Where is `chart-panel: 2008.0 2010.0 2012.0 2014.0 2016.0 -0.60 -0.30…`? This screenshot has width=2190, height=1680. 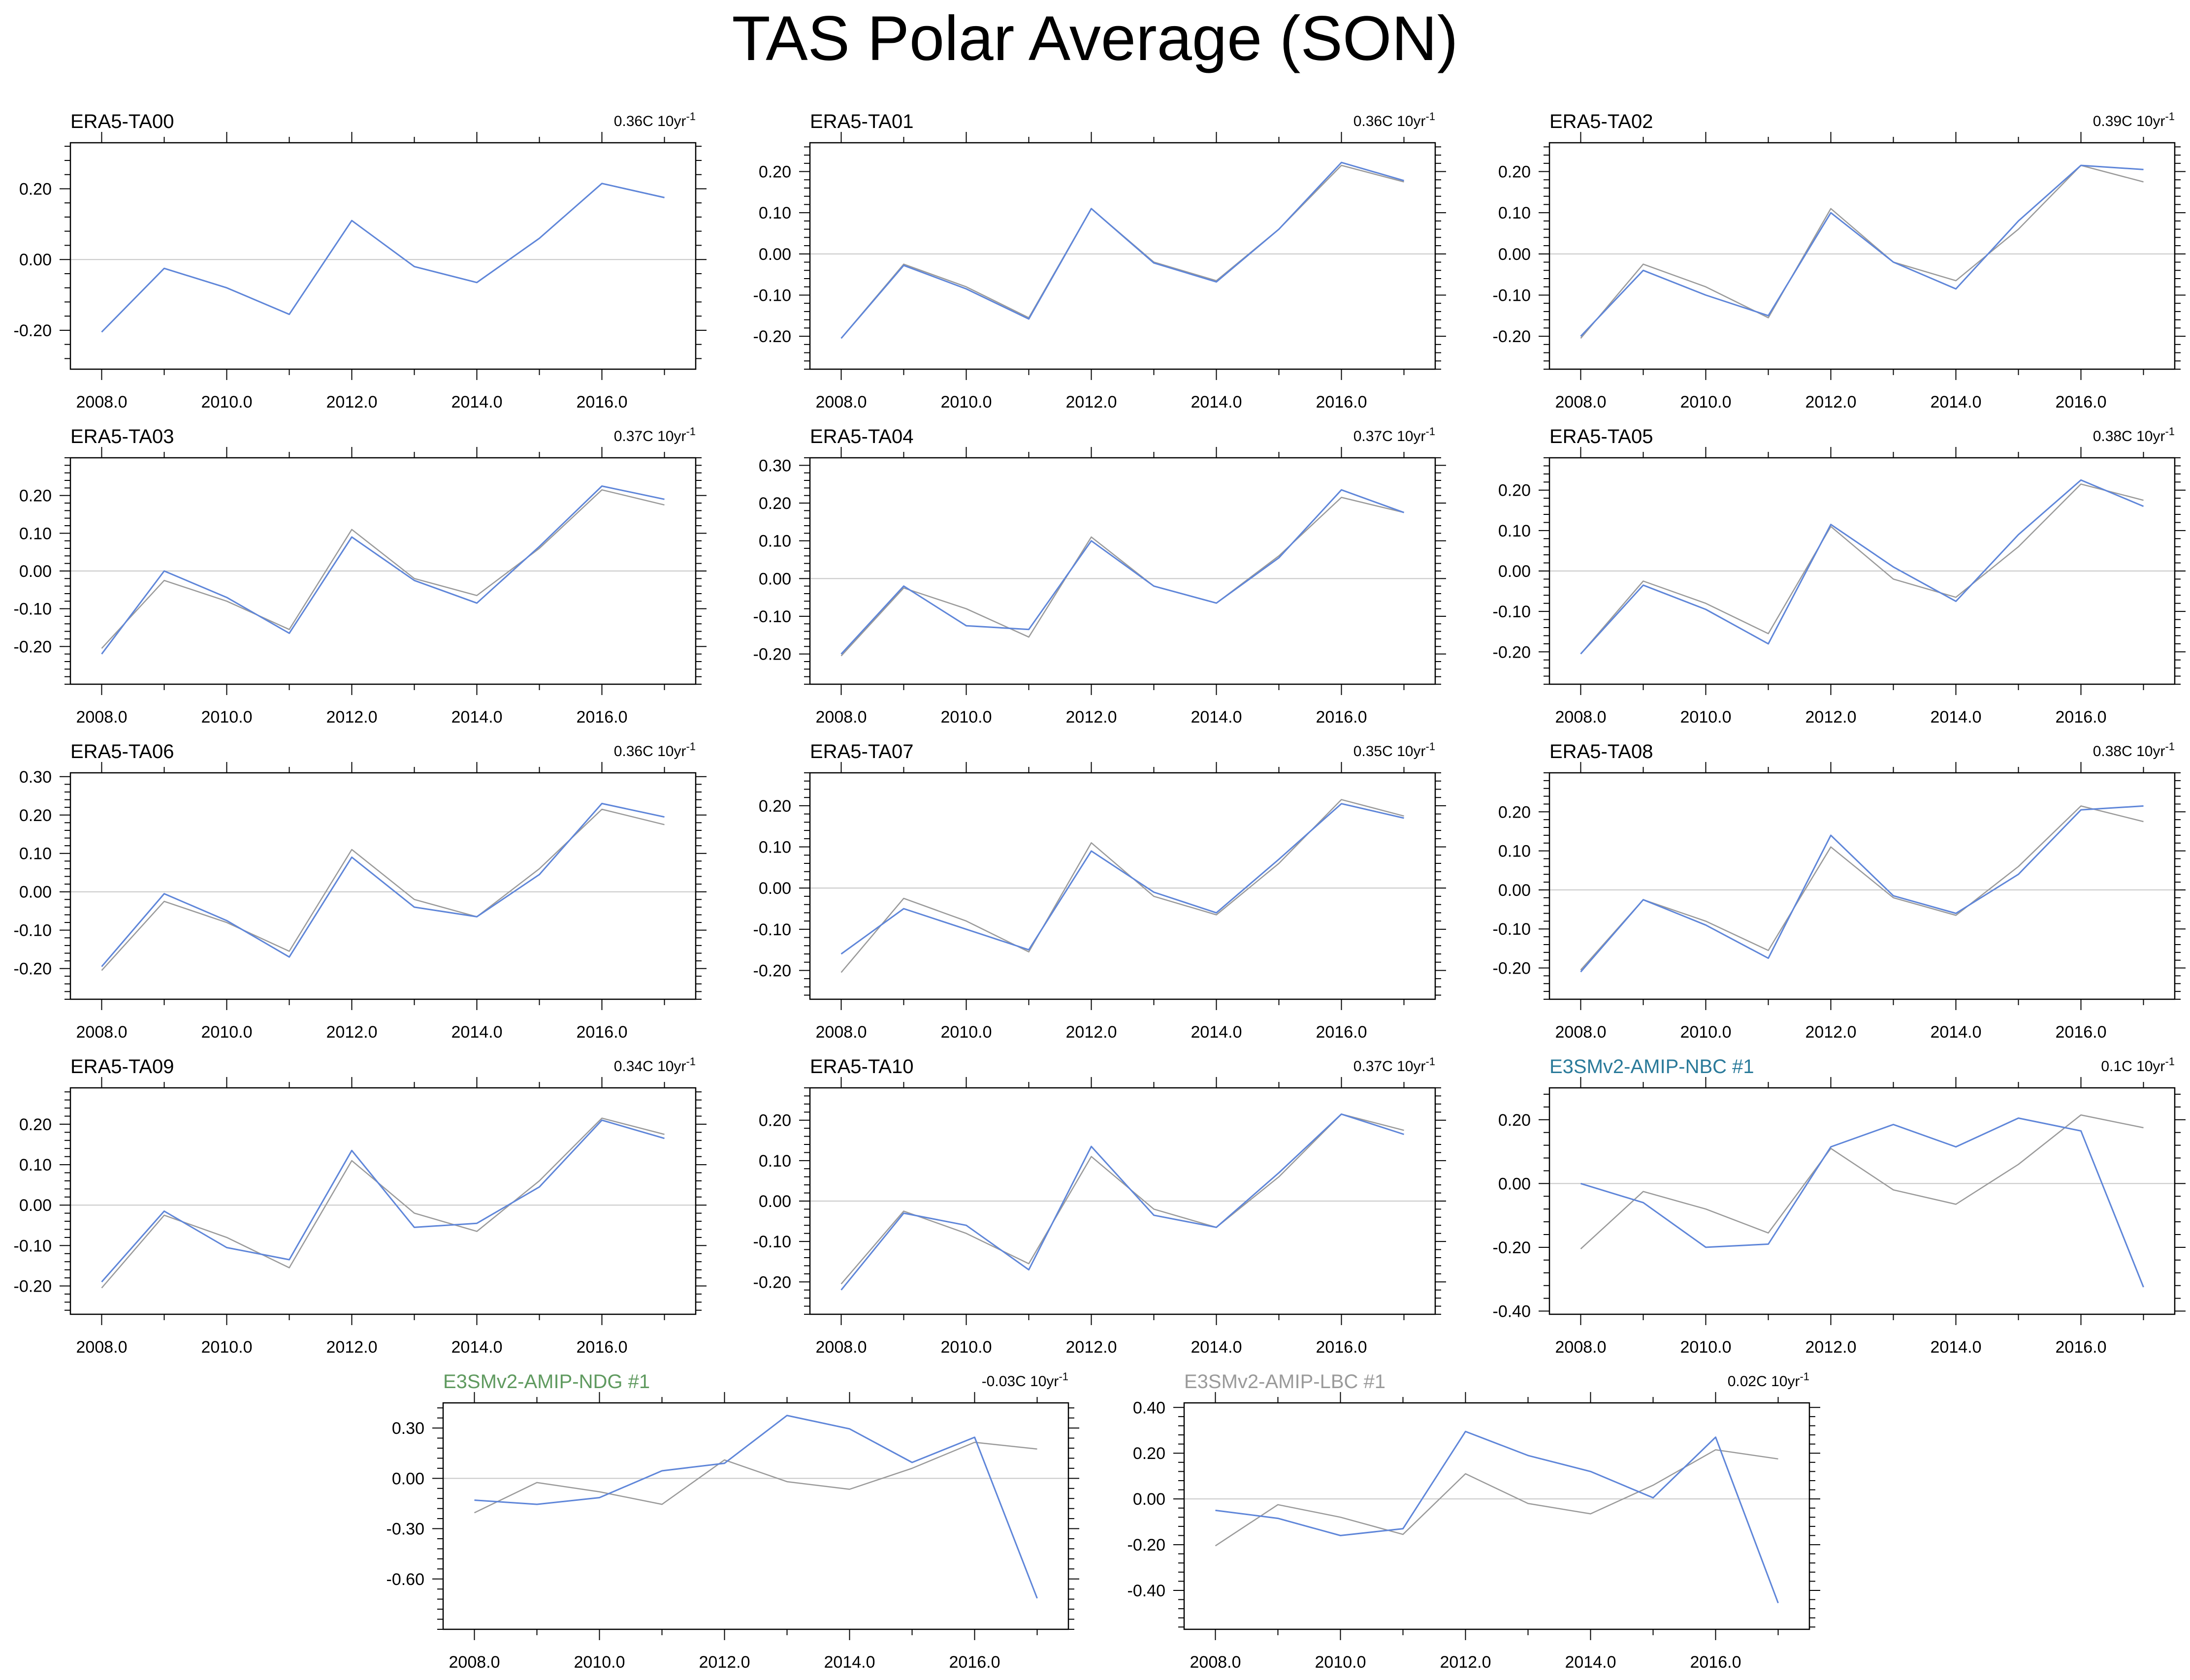 chart-panel: 2008.0 2010.0 2012.0 2014.0 2016.0 -0.60 -0.30… is located at coordinates (732, 1521).